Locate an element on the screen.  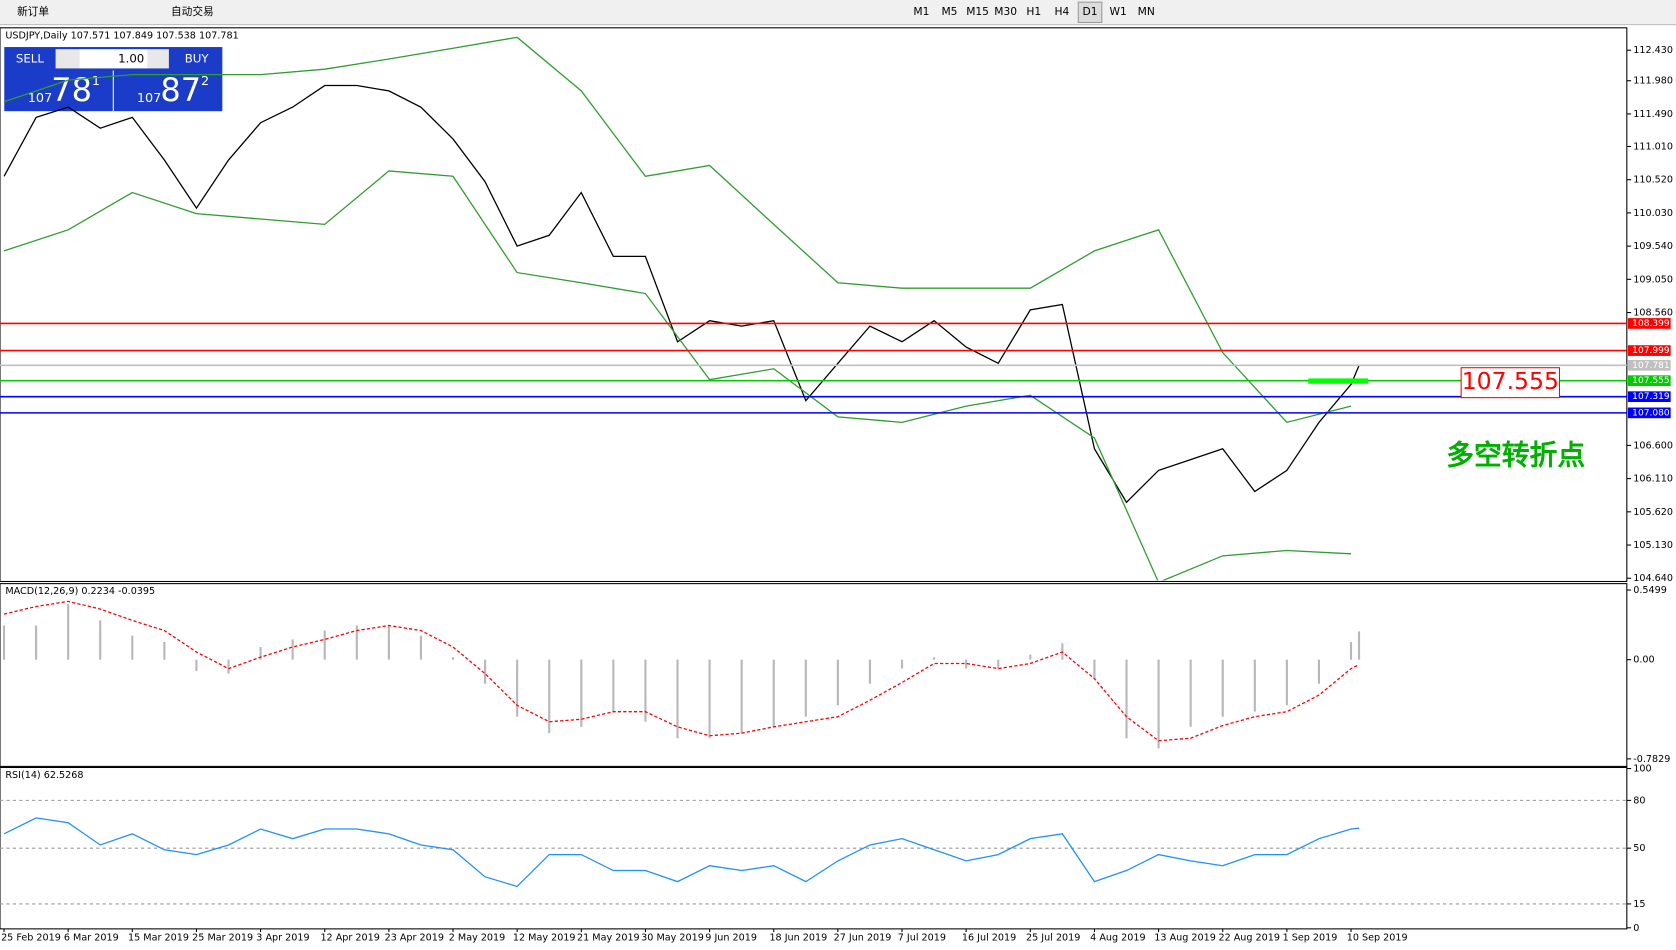
pane-title: RSI(14) 62.5268 is located at coordinates (44, 775).